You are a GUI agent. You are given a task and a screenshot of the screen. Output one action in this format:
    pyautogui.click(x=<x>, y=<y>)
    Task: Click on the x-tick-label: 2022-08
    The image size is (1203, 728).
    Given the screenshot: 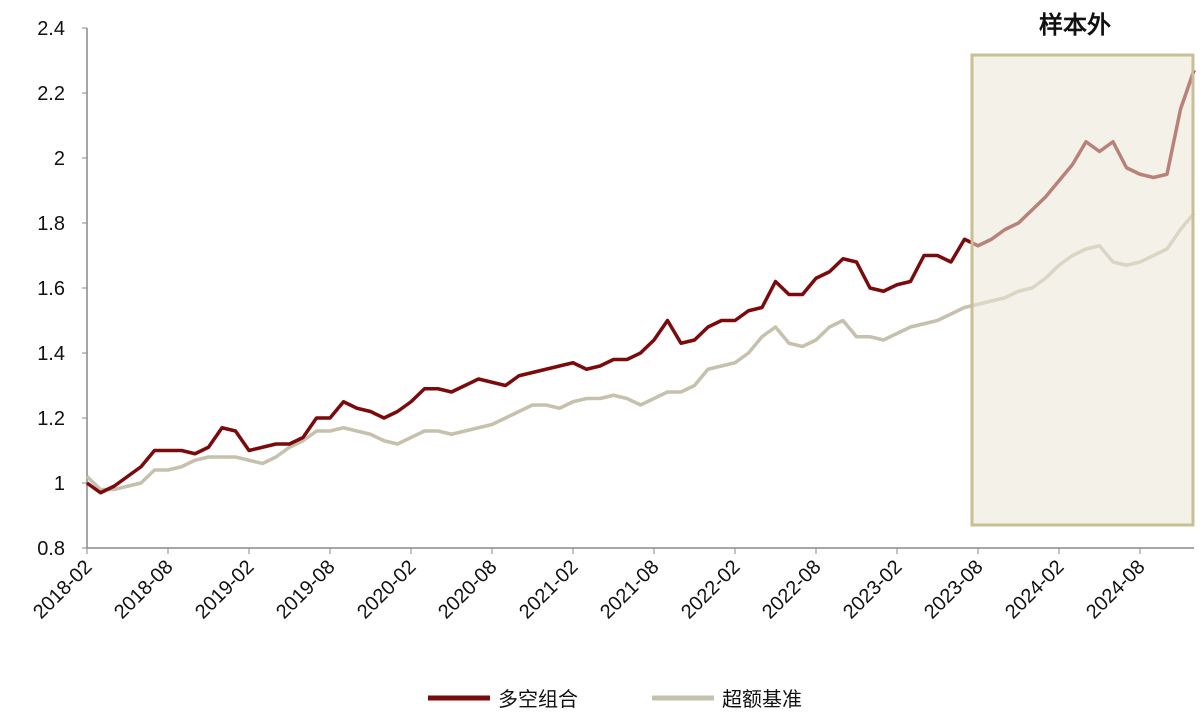 What is the action you would take?
    pyautogui.click(x=791, y=589)
    